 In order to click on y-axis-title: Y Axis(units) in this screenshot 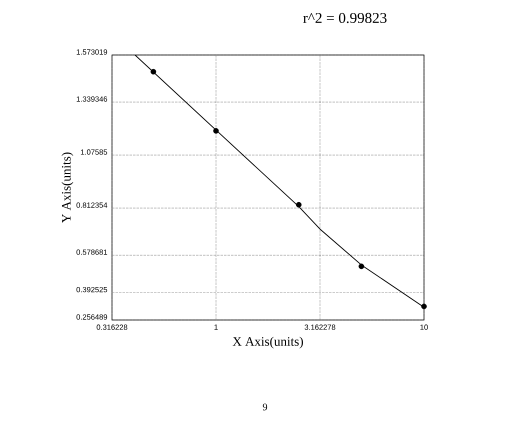, I will do `click(68, 187)`.